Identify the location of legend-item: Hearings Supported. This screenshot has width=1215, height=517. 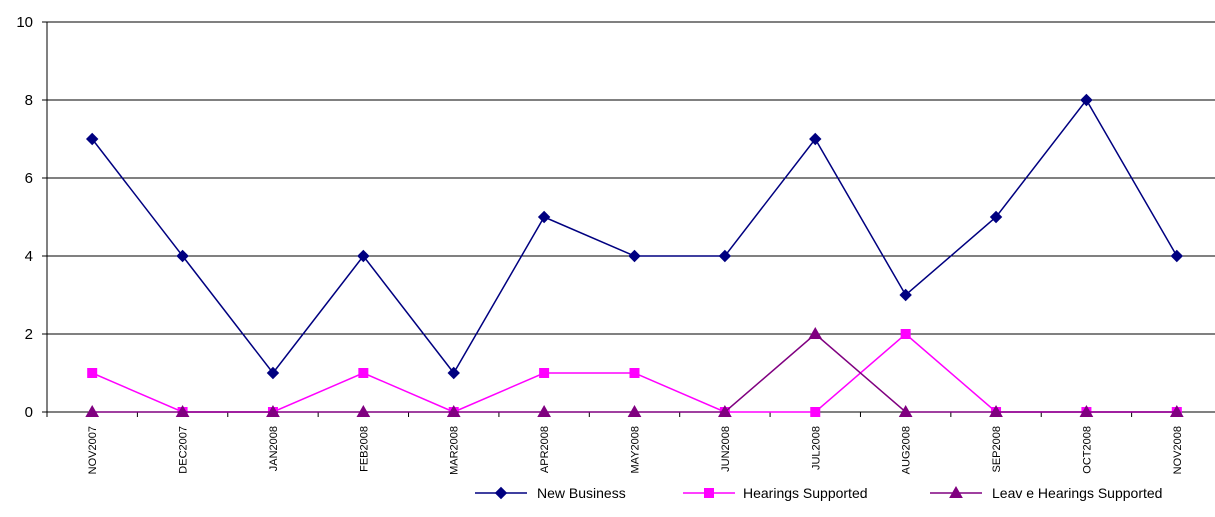
(775, 493).